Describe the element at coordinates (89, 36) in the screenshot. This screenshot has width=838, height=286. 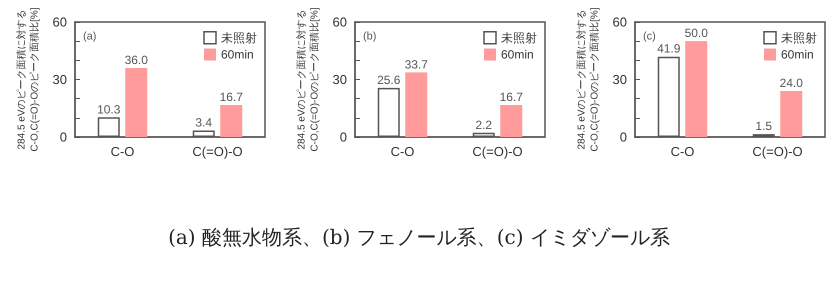
I see `text: (a)` at that location.